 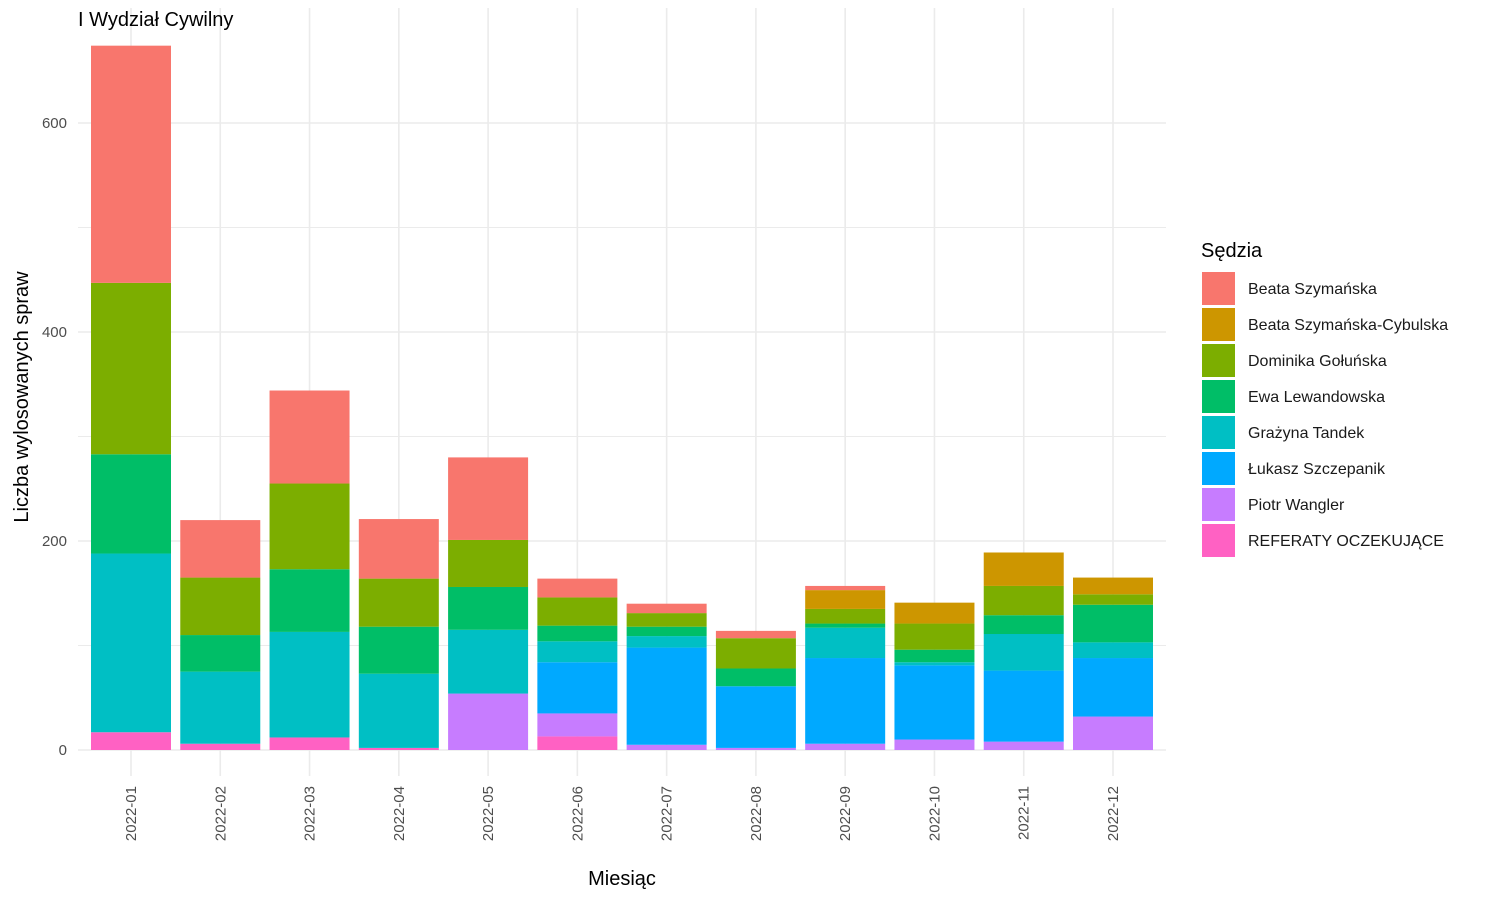 I want to click on y-tick-label: 400, so click(x=54, y=332).